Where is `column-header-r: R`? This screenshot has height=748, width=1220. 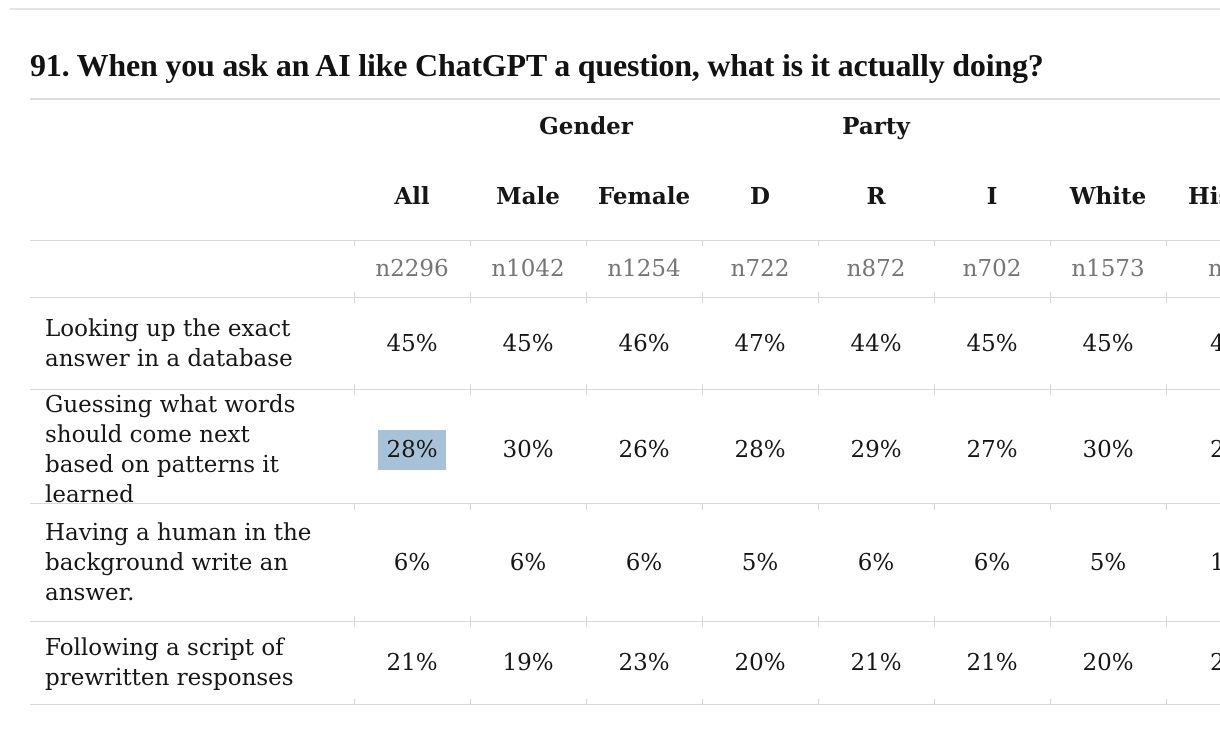
column-header-r: R is located at coordinates (876, 196).